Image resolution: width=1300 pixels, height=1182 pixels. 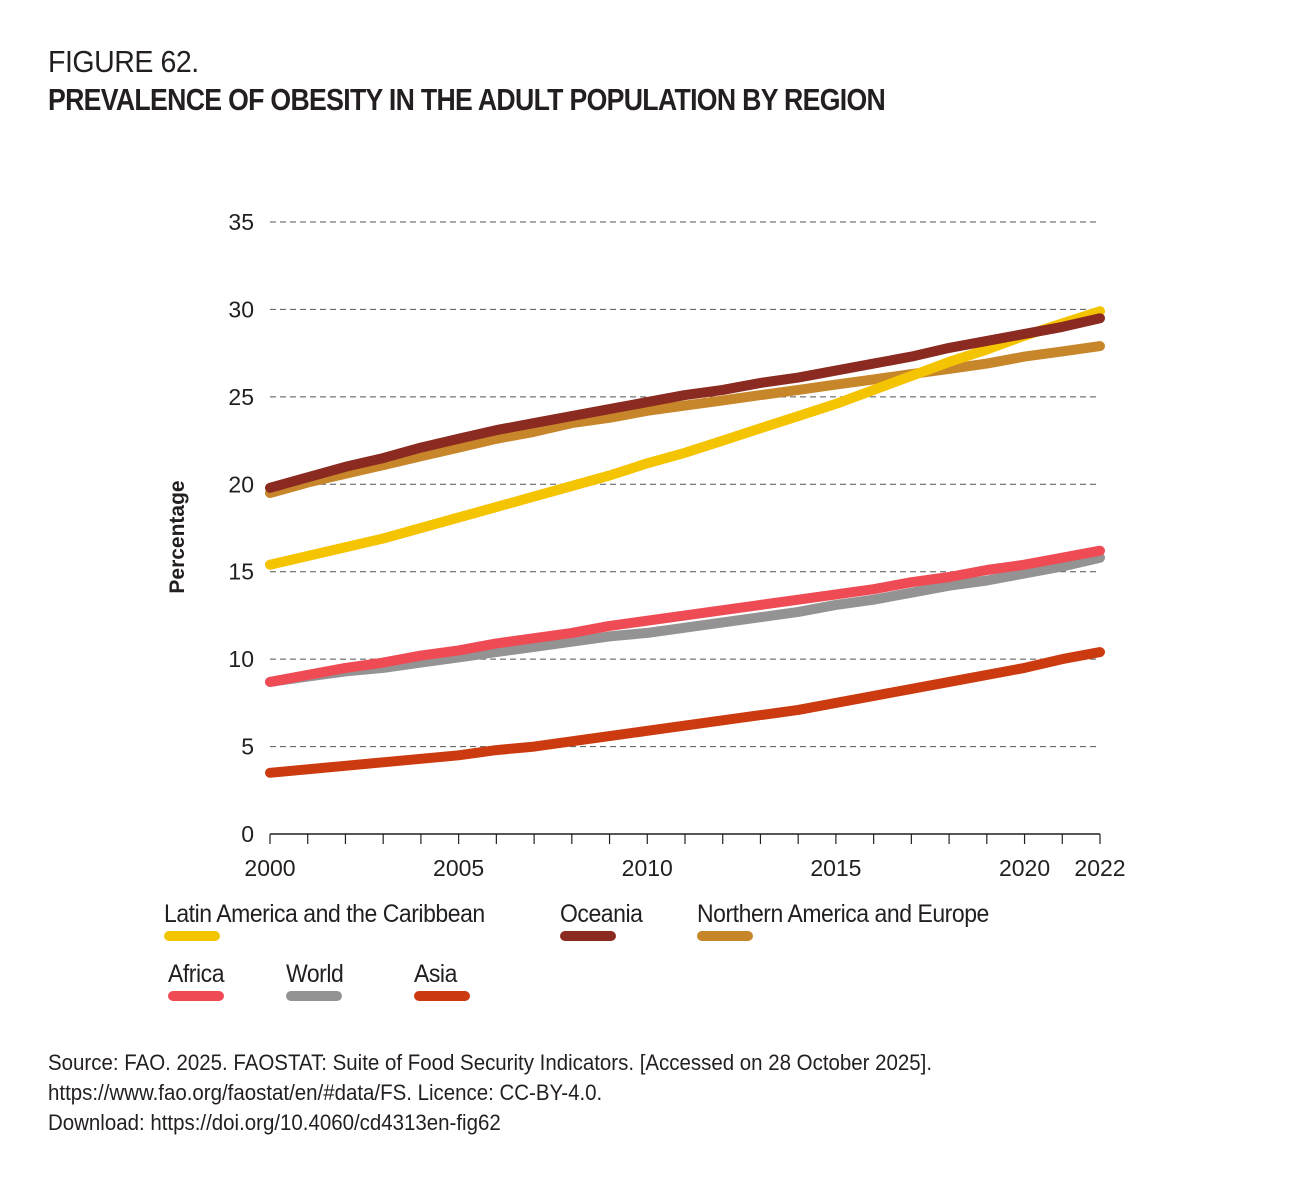 I want to click on legend-label: Latin America and the Caribbean, so click(x=324, y=914).